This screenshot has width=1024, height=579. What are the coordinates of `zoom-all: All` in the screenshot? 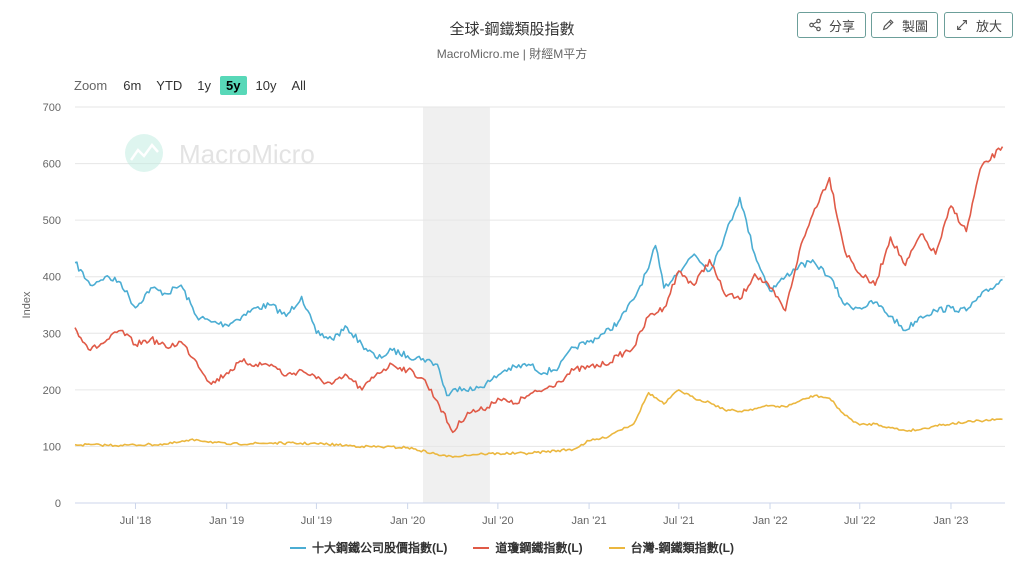 It's located at (298, 85).